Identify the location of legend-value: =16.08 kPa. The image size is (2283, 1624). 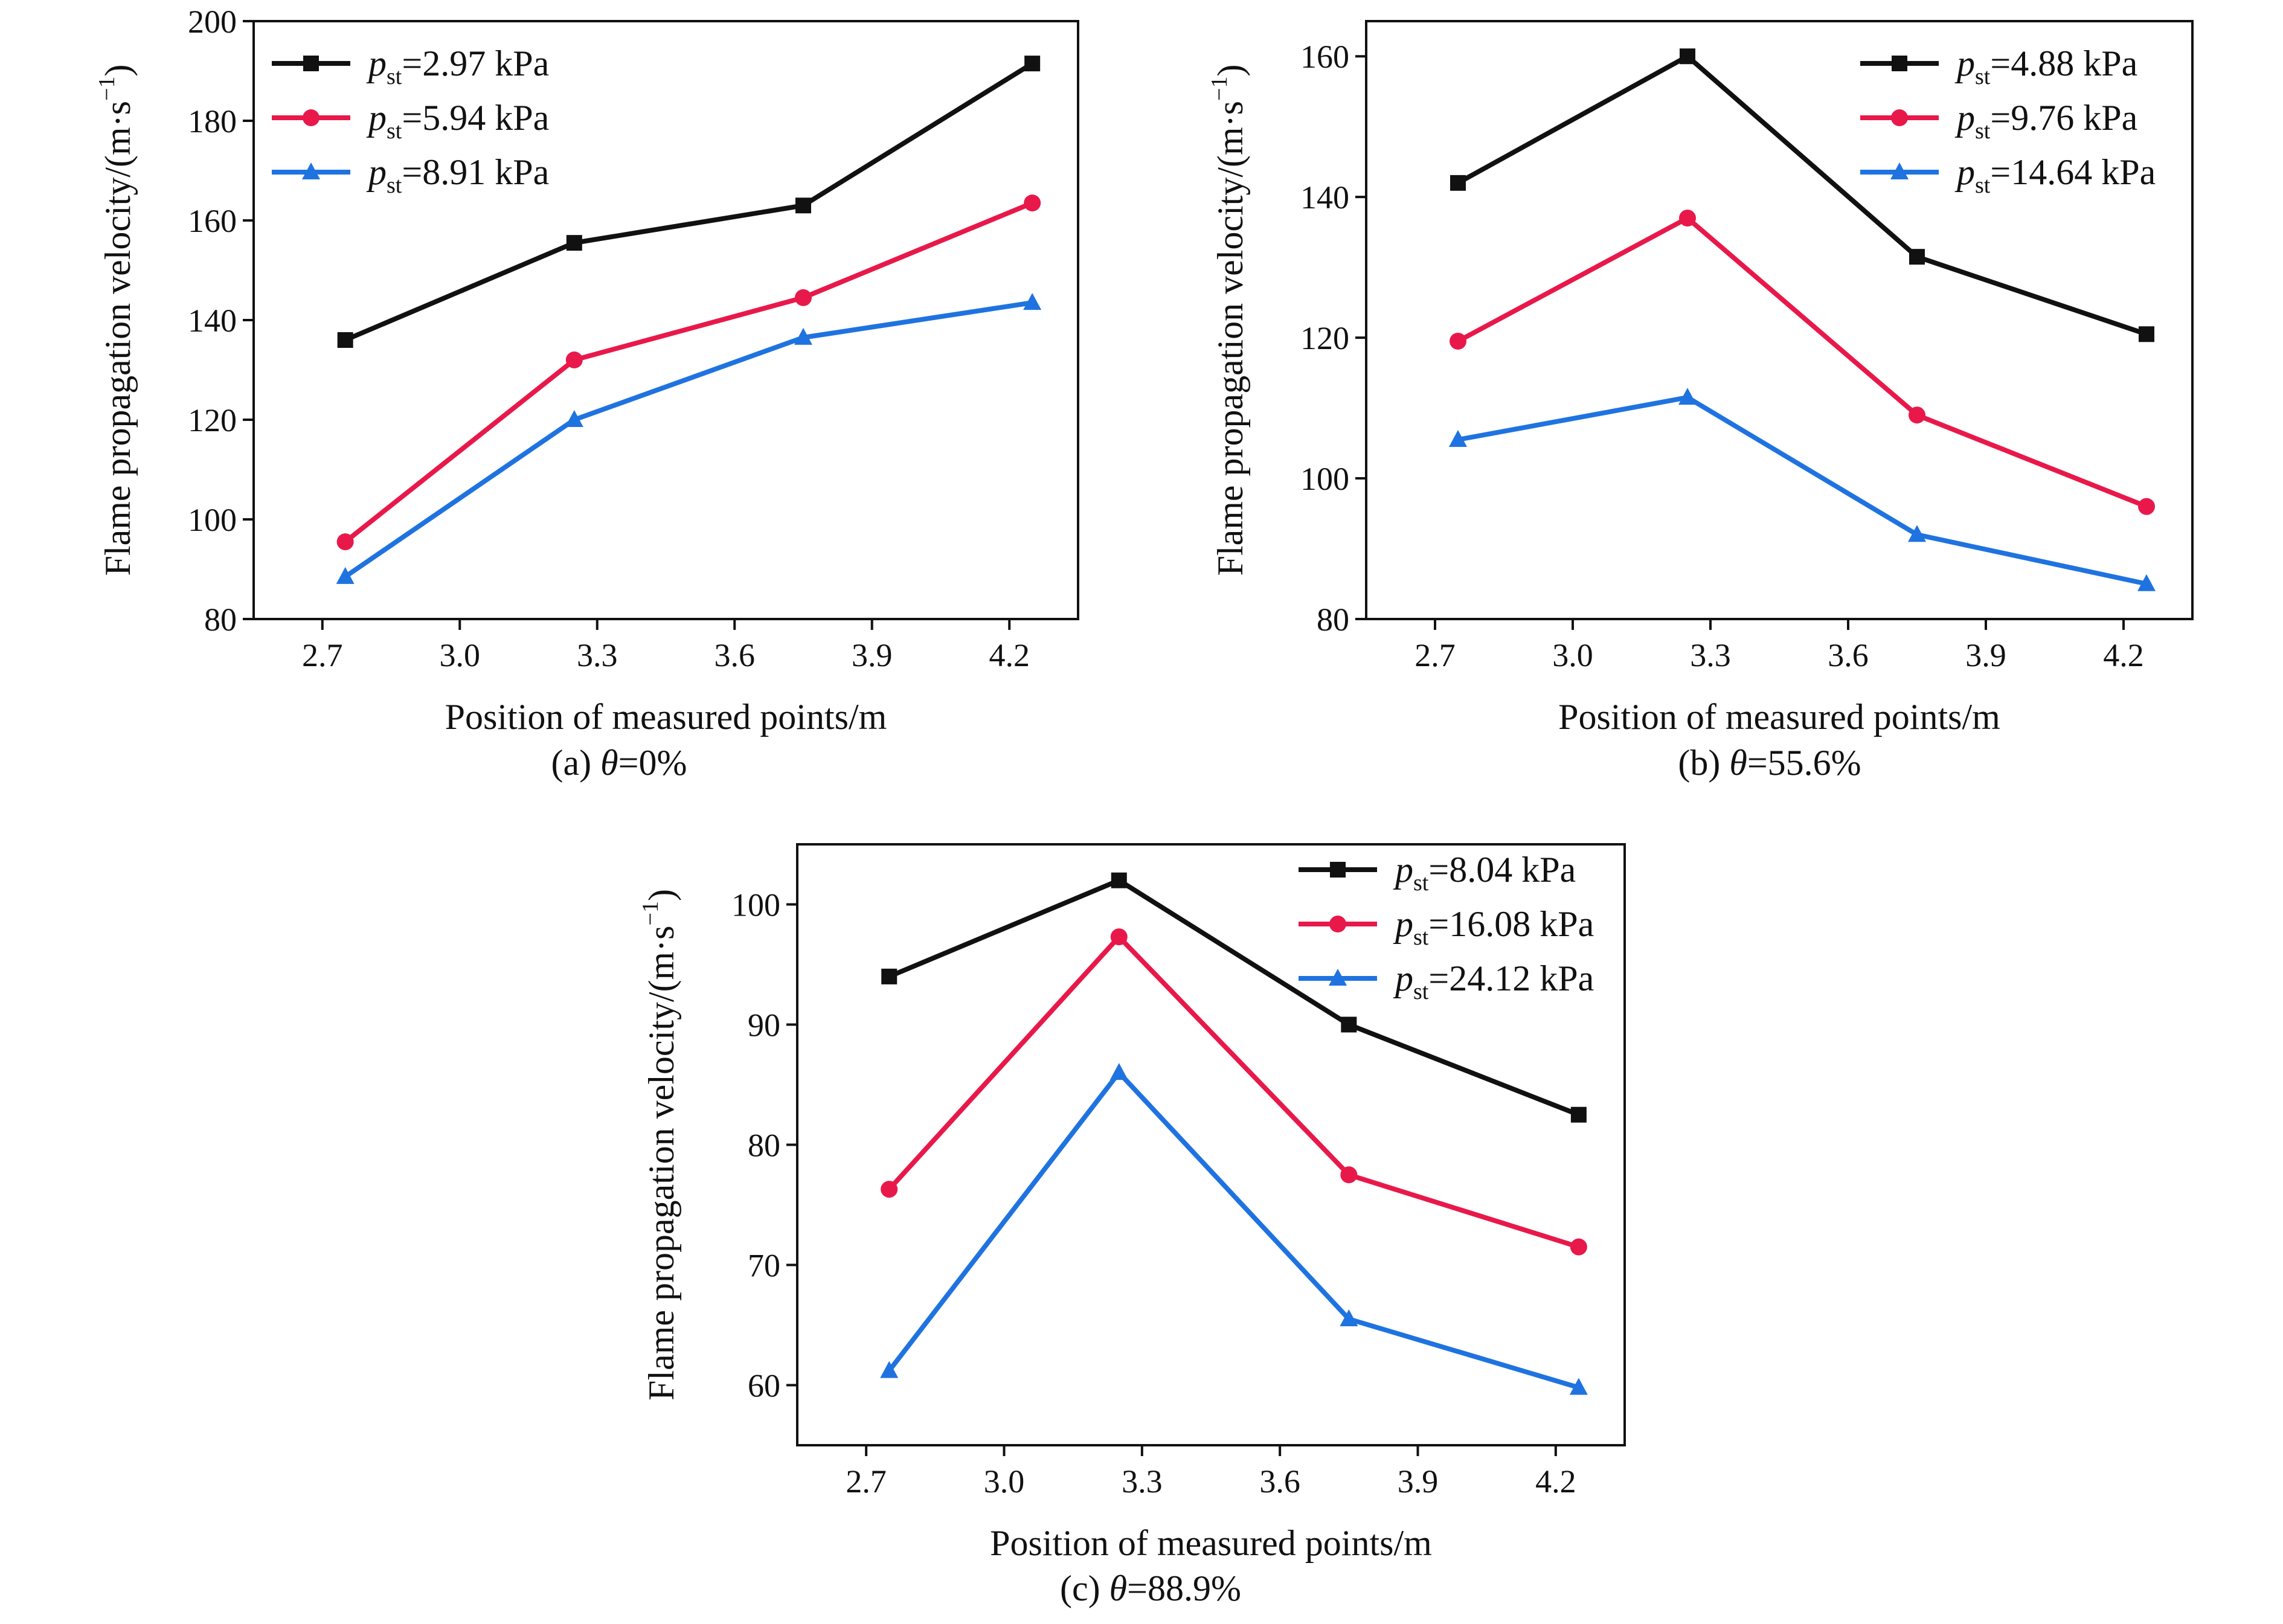
(1511, 924).